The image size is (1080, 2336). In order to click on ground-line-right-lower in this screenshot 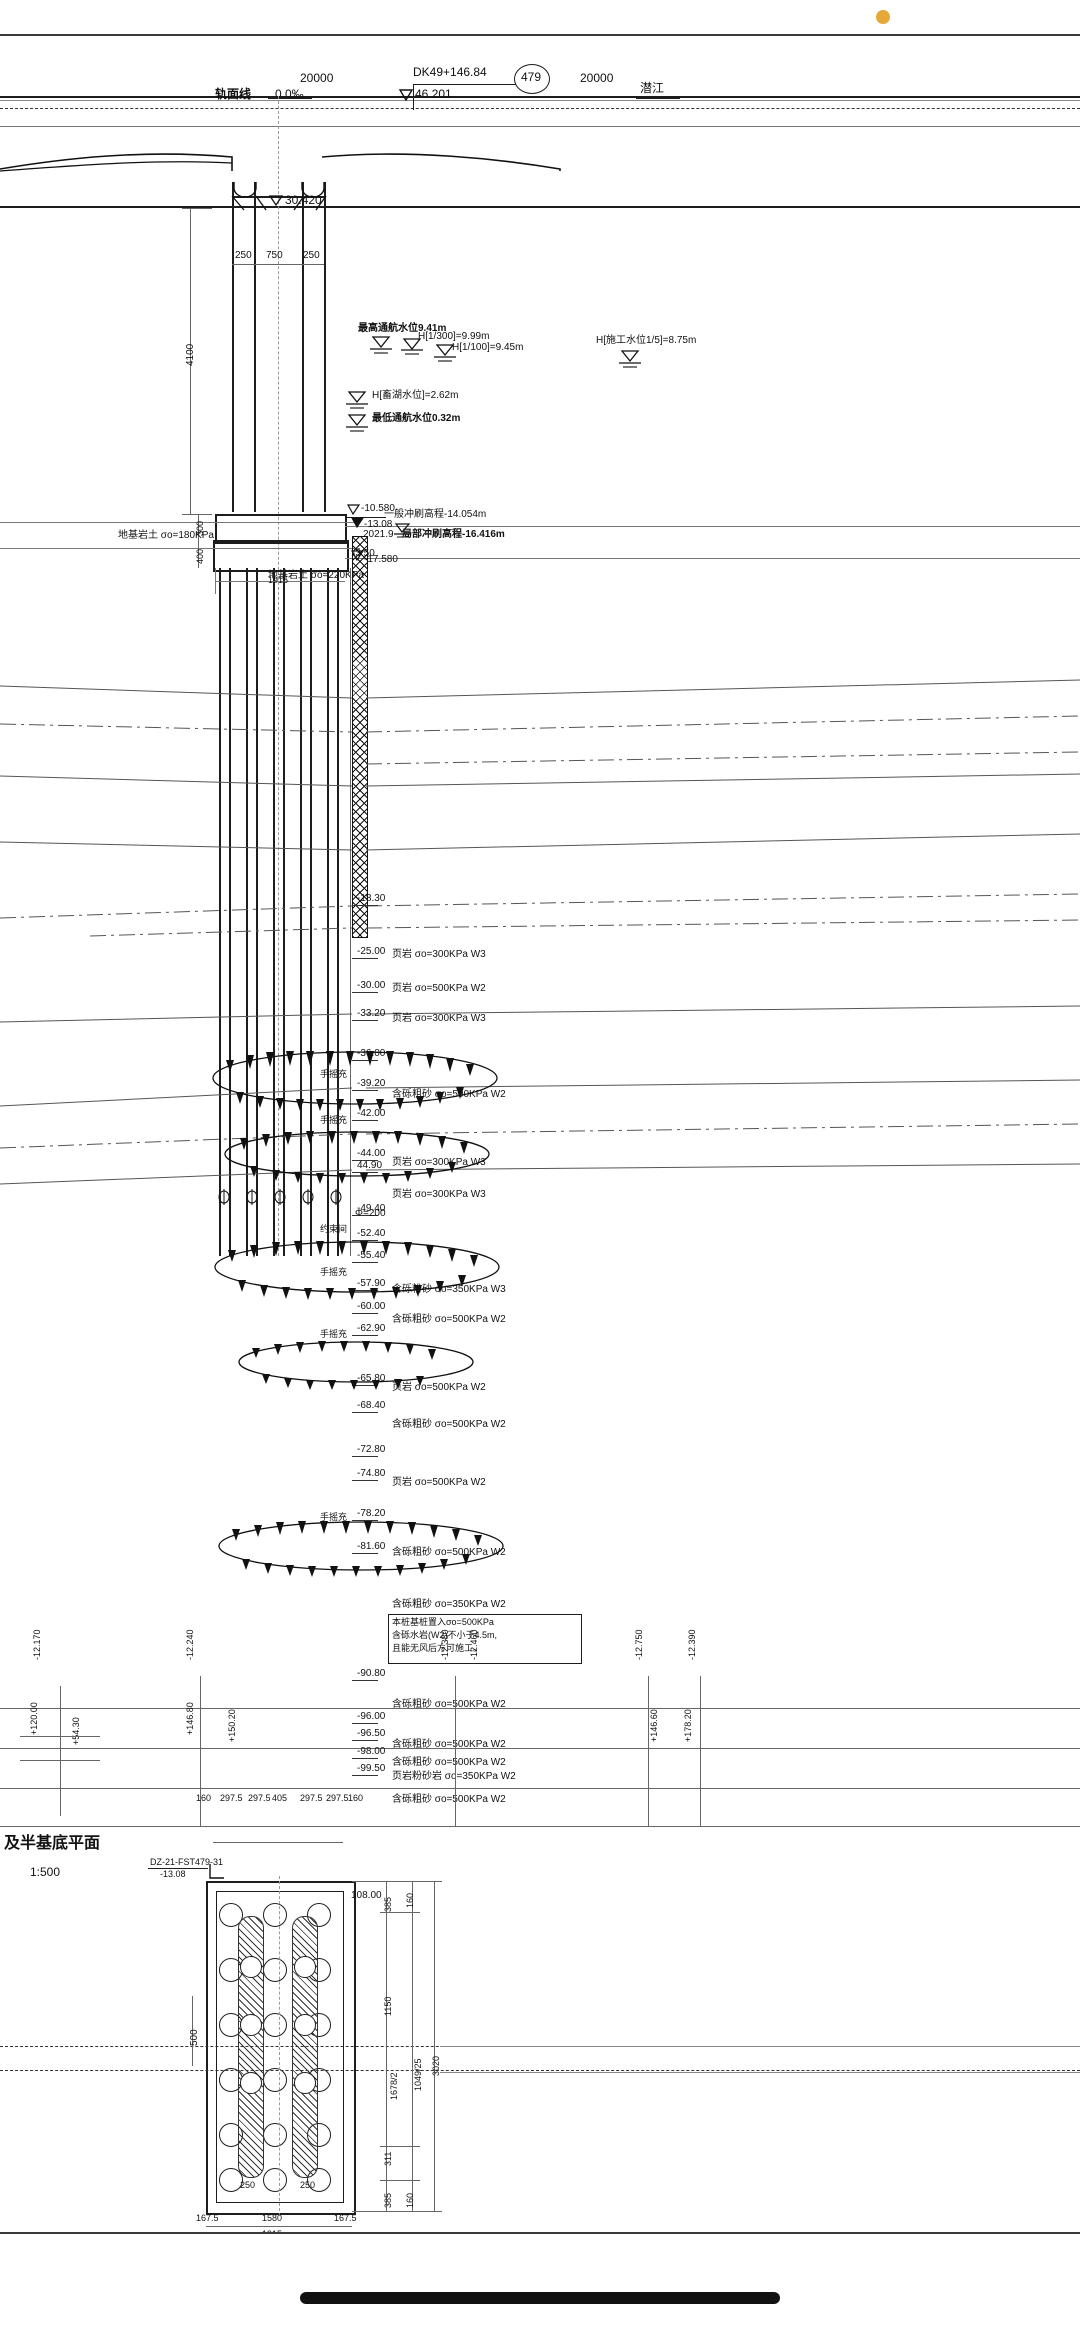, I will do `click(712, 558)`.